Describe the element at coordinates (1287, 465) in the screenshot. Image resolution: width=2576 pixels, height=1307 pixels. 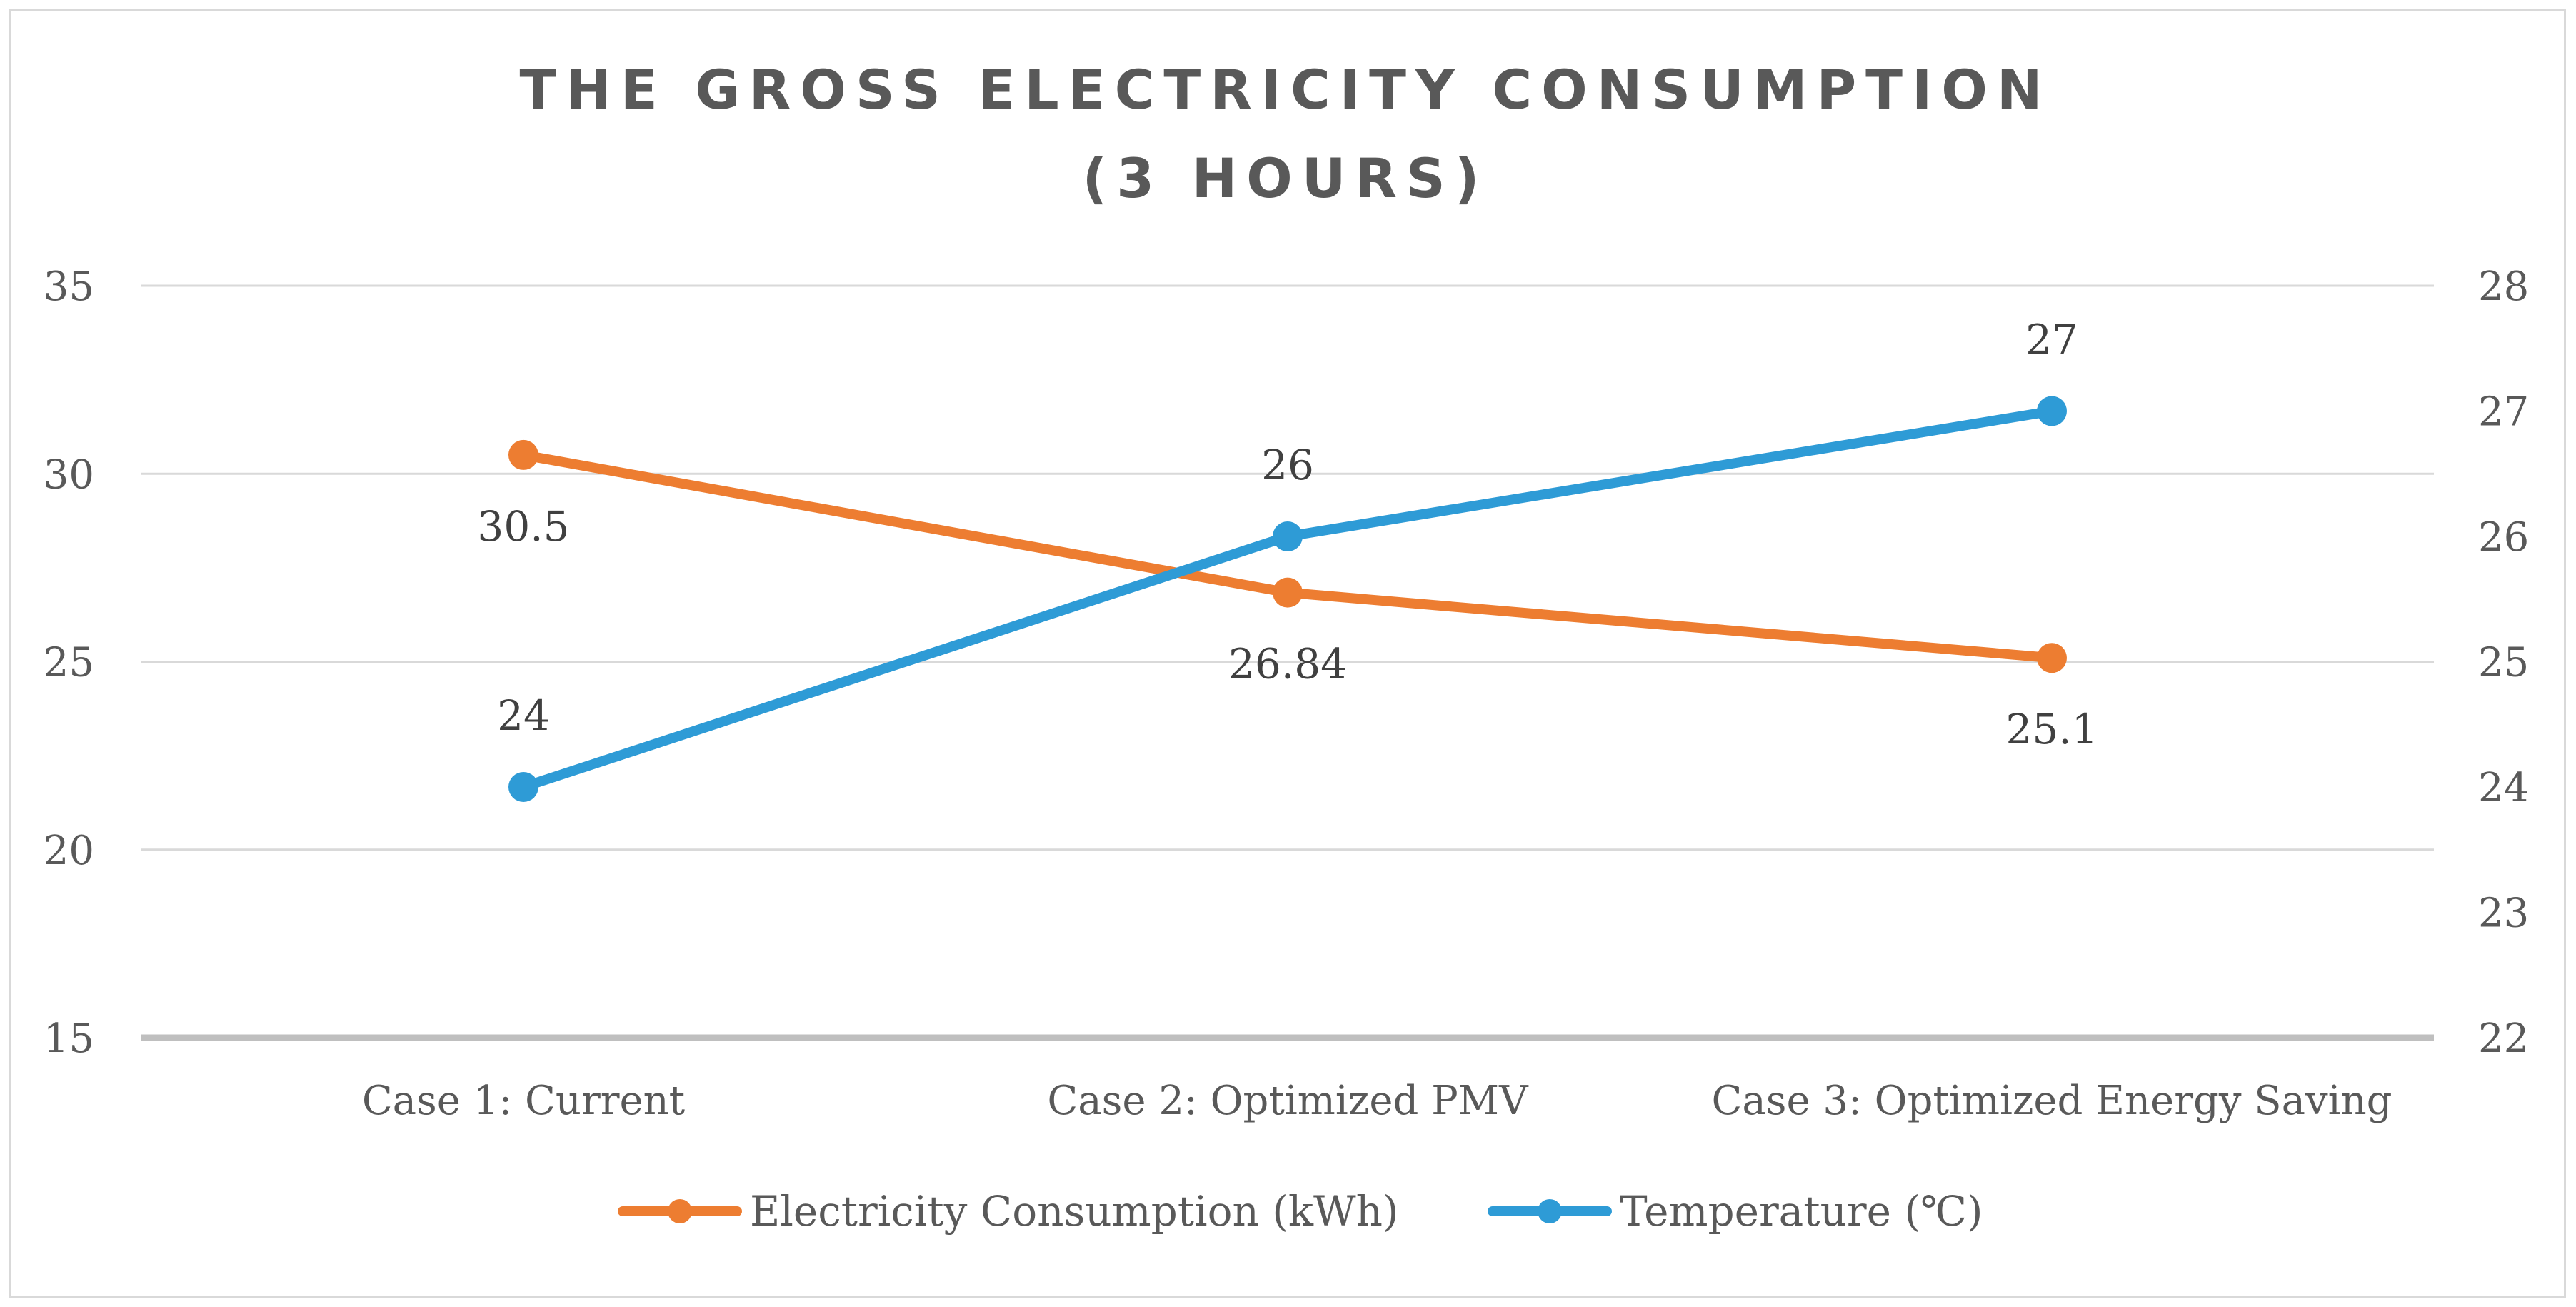
I see `data-label-temperature: 26` at that location.